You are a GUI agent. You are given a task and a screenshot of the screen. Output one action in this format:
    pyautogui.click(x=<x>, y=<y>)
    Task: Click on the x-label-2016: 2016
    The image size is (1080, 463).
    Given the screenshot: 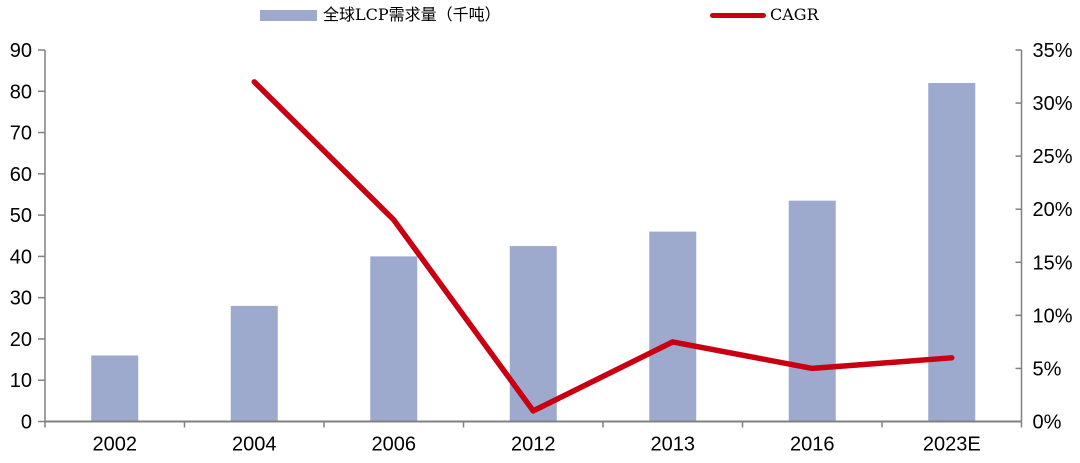 What is the action you would take?
    pyautogui.click(x=812, y=445)
    